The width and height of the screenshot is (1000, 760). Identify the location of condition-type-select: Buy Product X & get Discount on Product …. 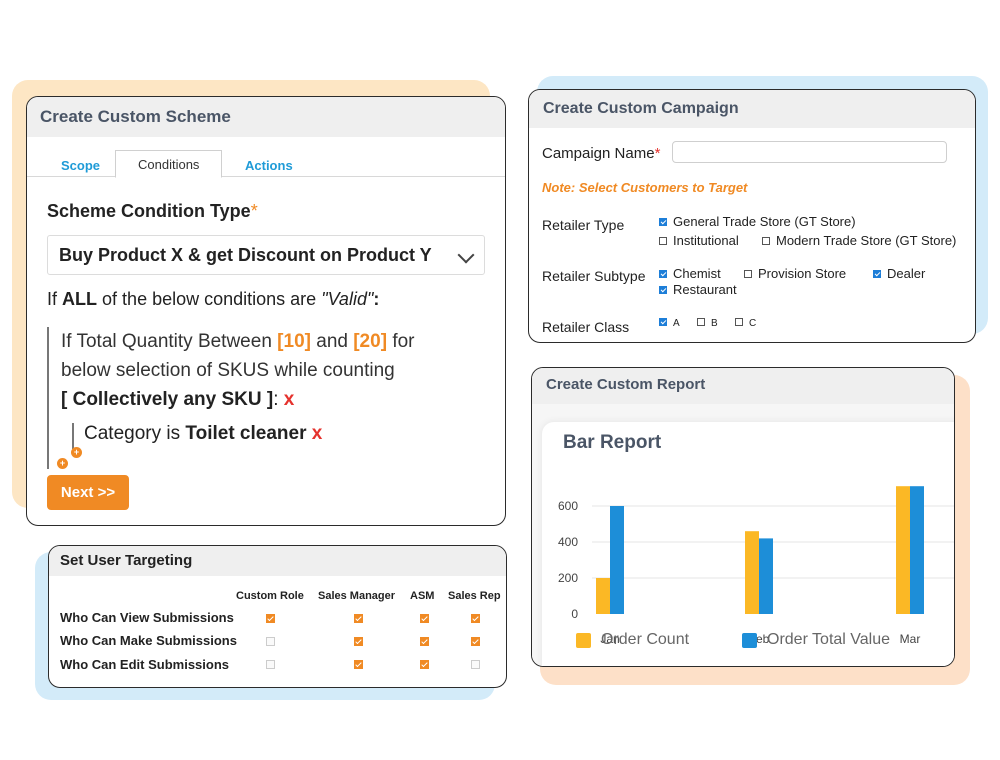
(266, 255).